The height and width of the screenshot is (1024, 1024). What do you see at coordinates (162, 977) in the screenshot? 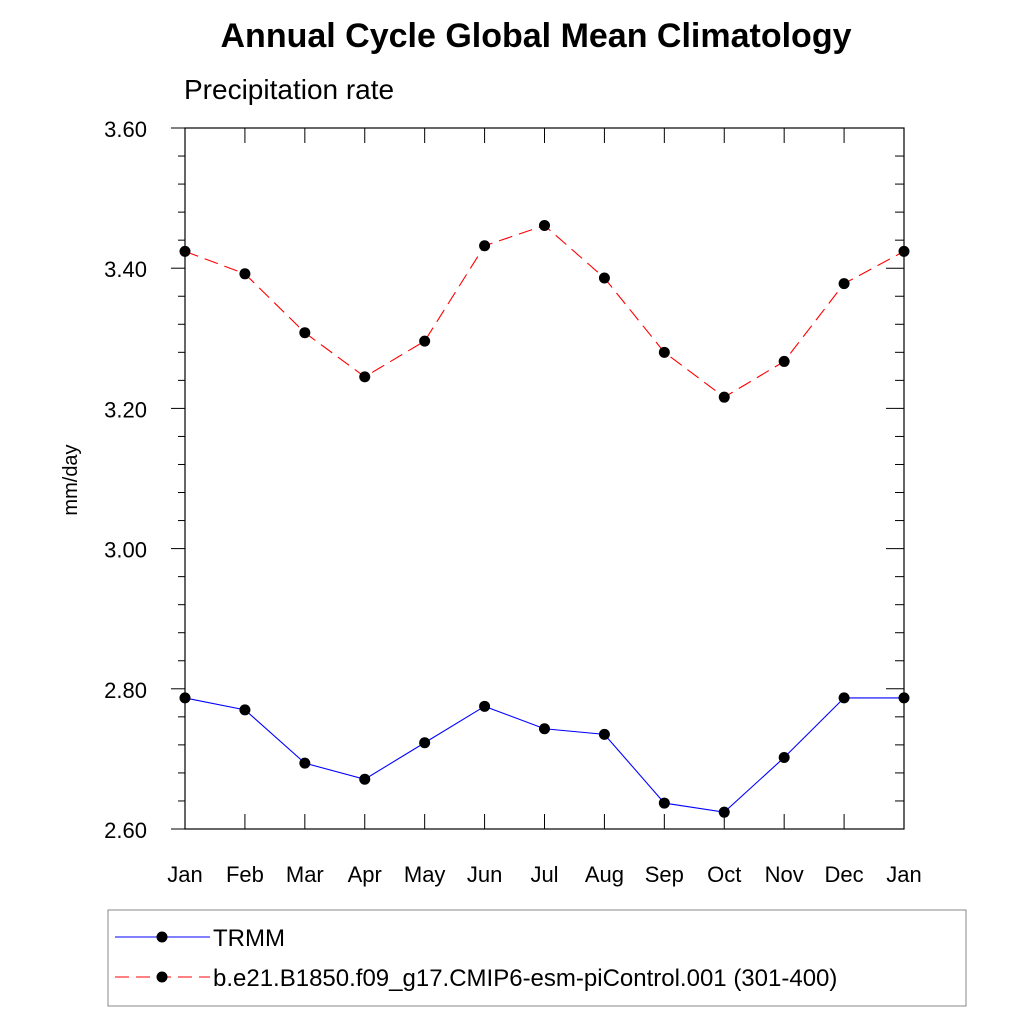
I see `legend-marker-model` at bounding box center [162, 977].